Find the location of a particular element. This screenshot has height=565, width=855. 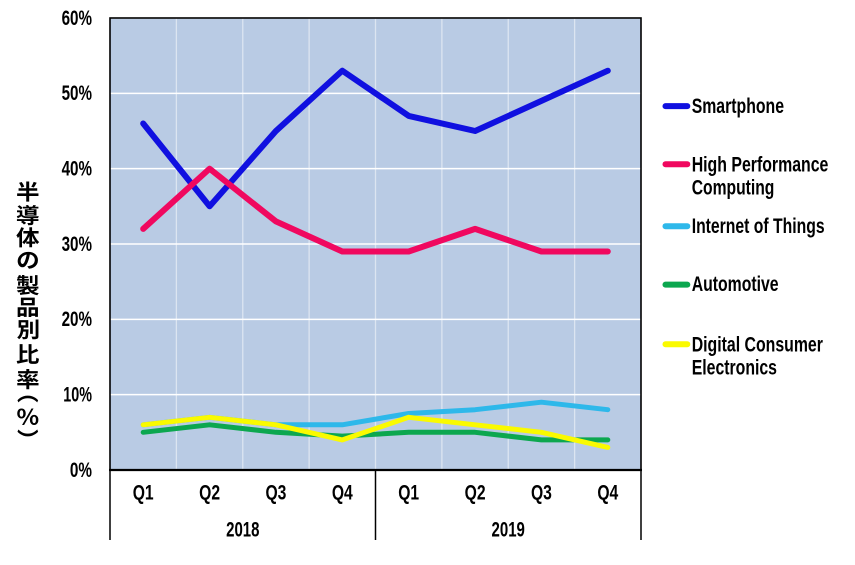

svg-text: High Performance is located at coordinates (760, 164).